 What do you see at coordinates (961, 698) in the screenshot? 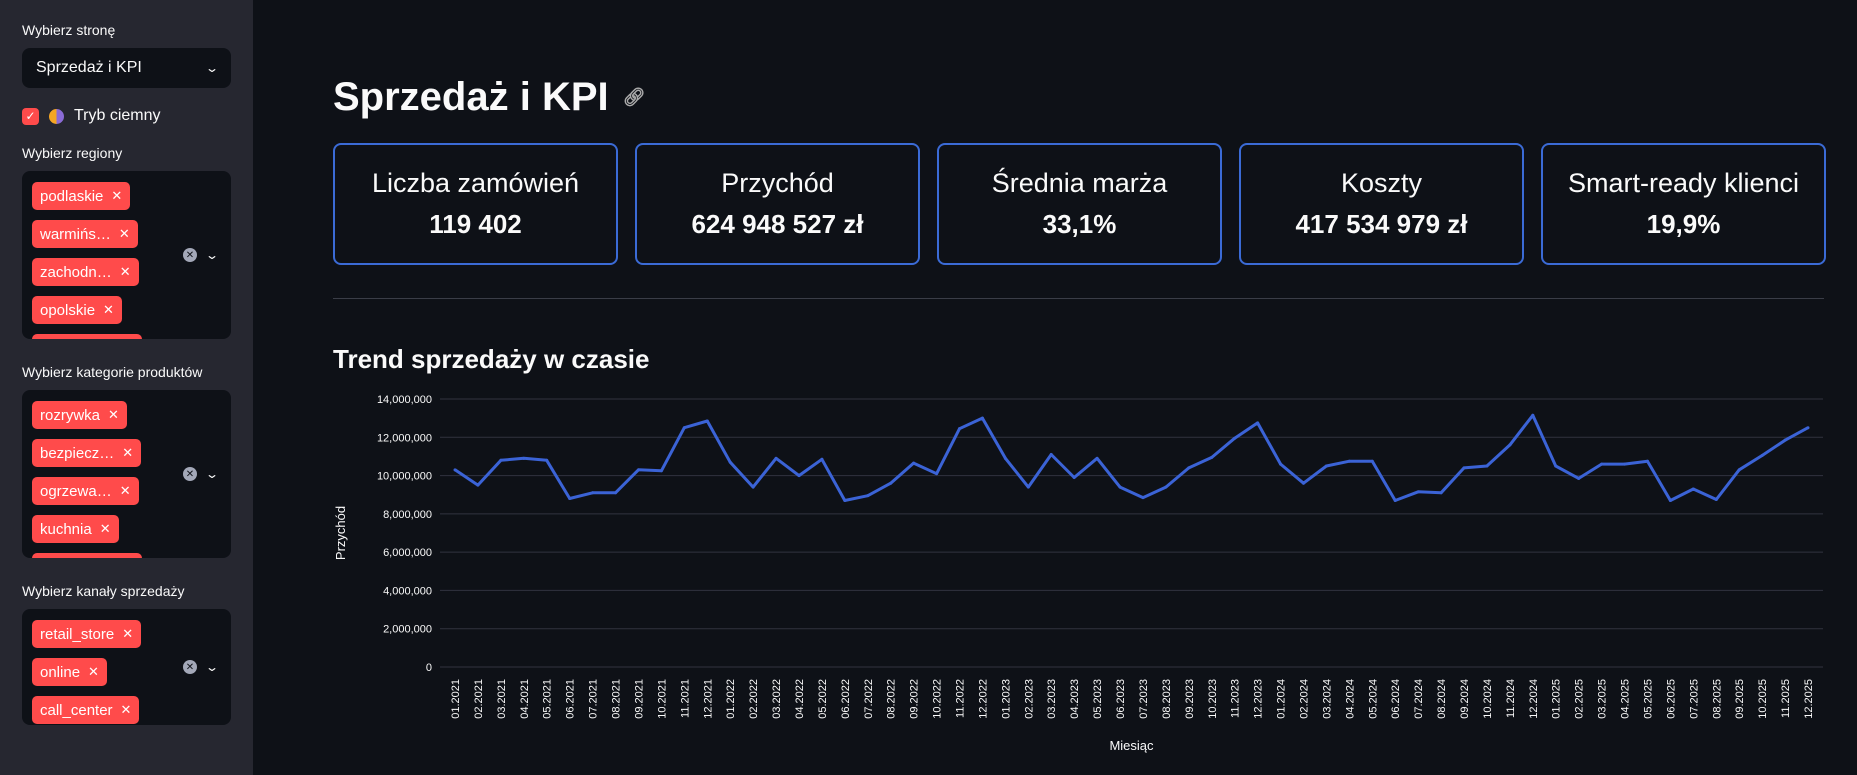
I see `x-tick-label: 11.2022` at bounding box center [961, 698].